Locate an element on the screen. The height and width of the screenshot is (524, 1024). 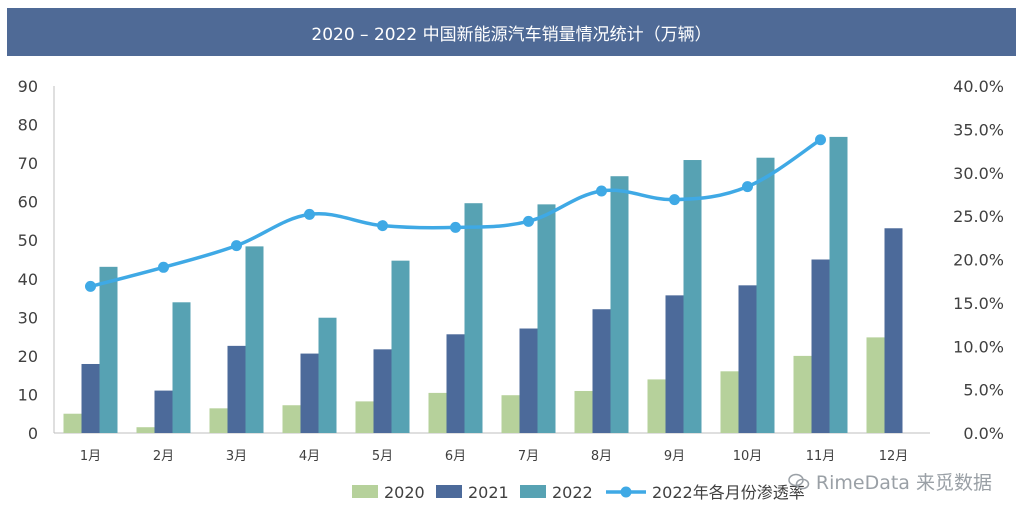
y-tick-right: 0.0% is located at coordinates (983, 433).